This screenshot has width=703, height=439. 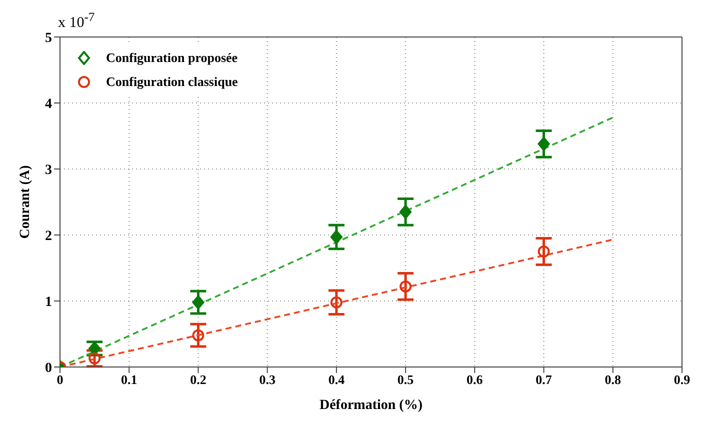 What do you see at coordinates (682, 380) in the screenshot?
I see `x-tick-label: 0.9` at bounding box center [682, 380].